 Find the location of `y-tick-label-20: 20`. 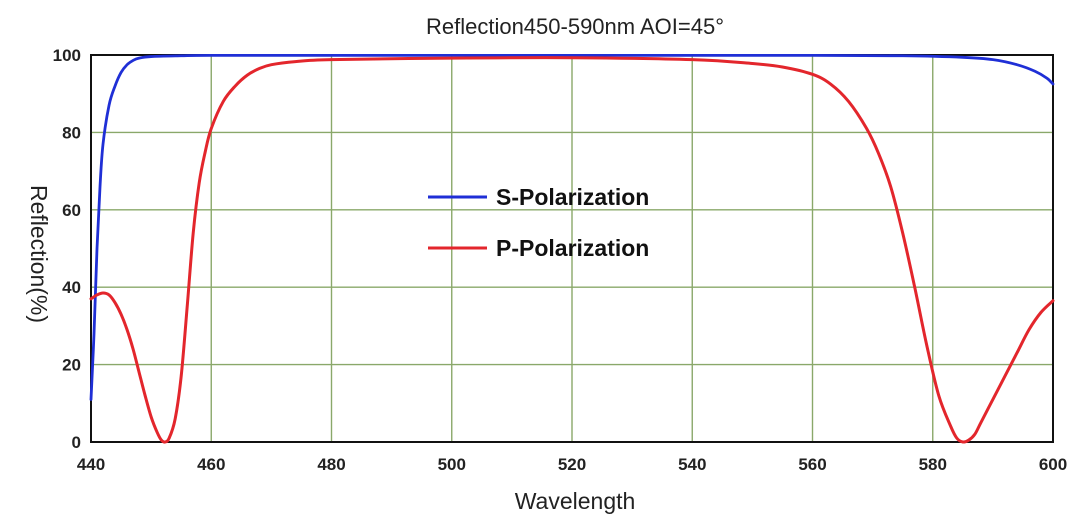

y-tick-label-20: 20 is located at coordinates (71, 365).